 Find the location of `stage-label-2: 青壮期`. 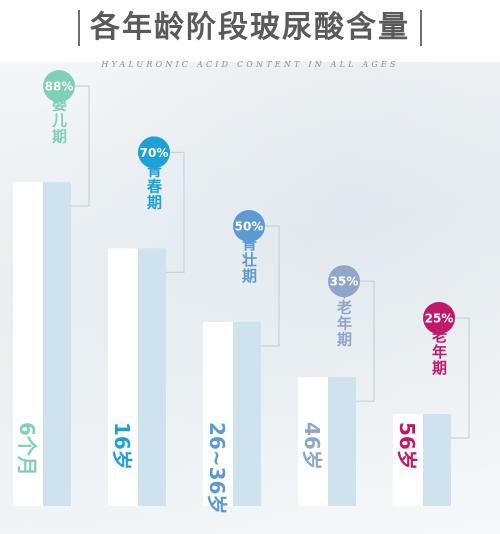

stage-label-2: 青壮期 is located at coordinates (249, 259).